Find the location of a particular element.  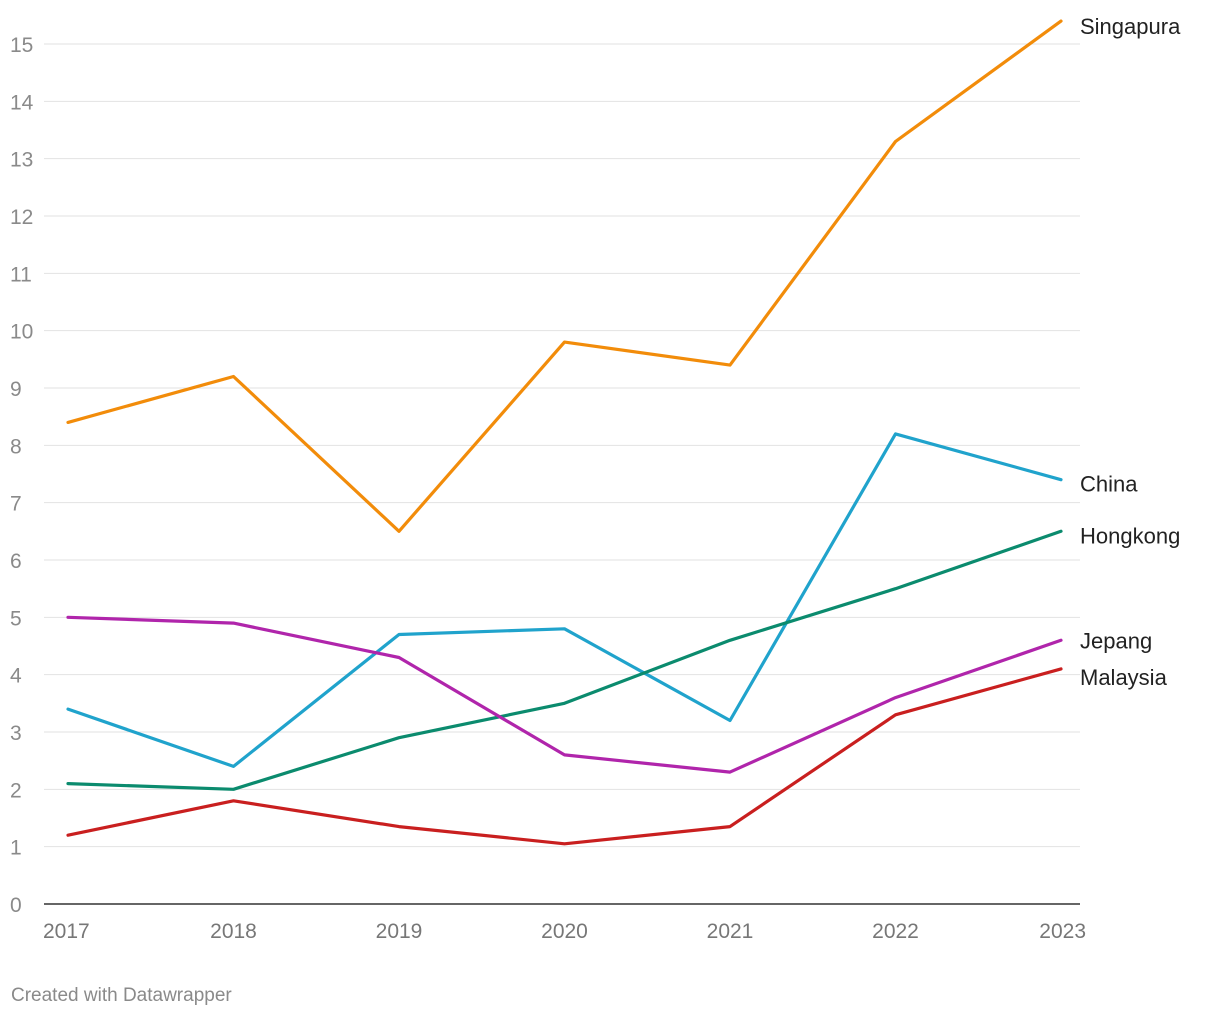

x-tick-label-2021: 2021 is located at coordinates (730, 931).